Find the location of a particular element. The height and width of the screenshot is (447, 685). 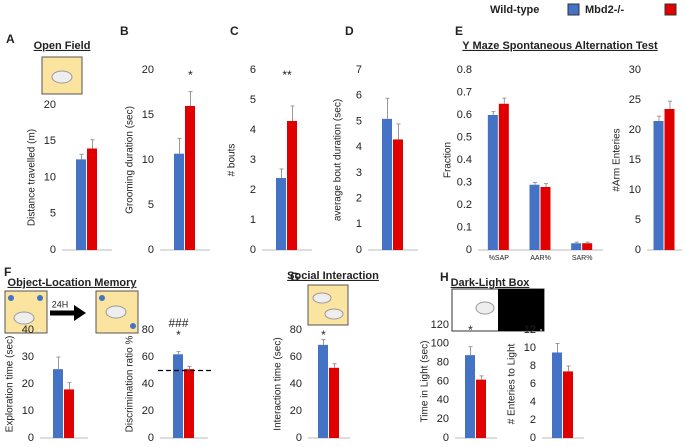

x-tick-label: AAR% is located at coordinates (540, 258).